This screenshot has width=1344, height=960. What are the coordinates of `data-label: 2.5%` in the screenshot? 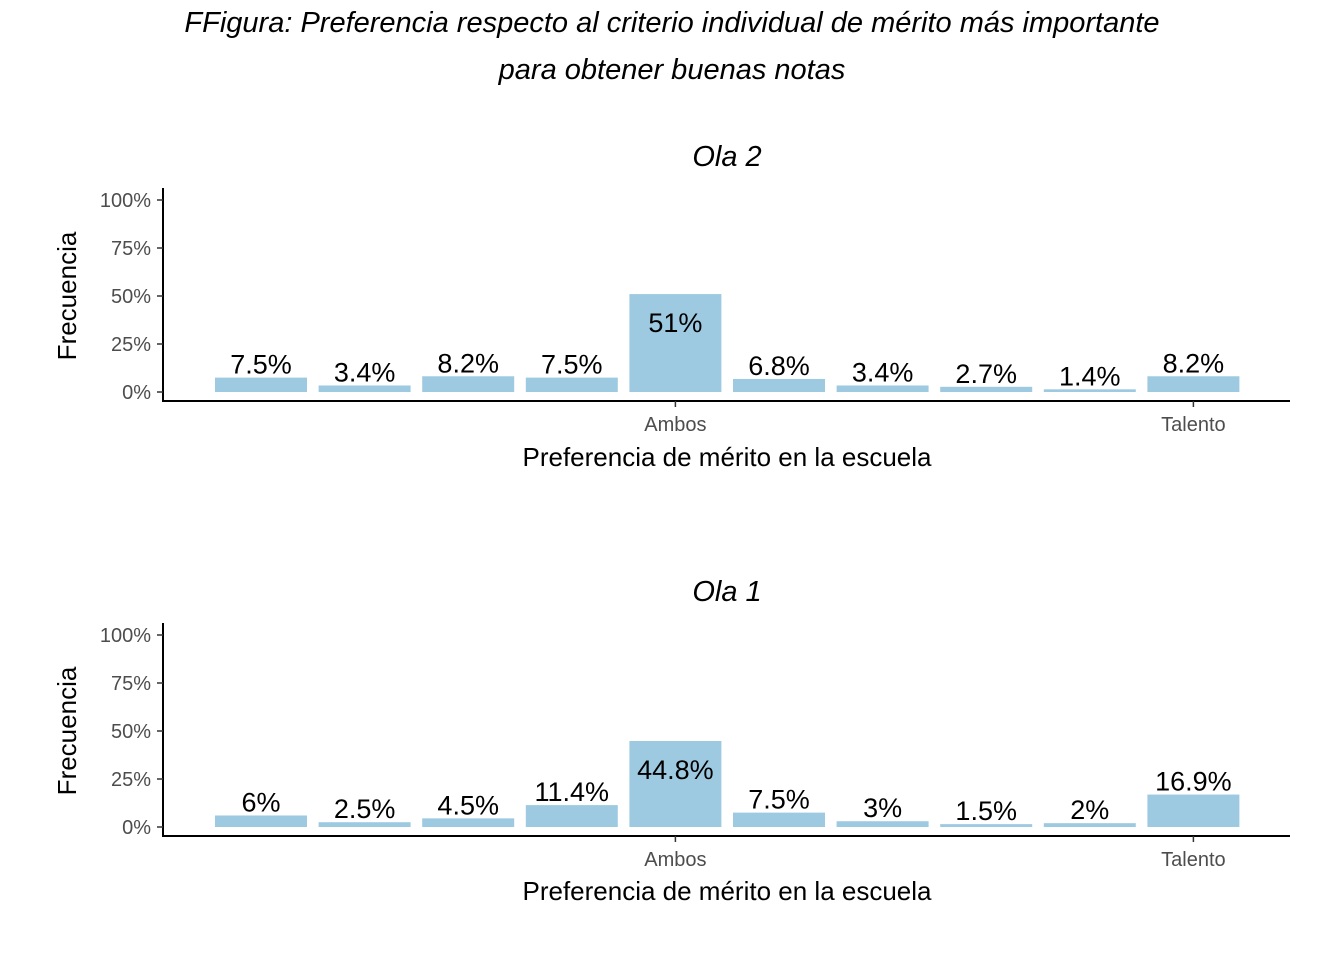 It's located at (365, 809).